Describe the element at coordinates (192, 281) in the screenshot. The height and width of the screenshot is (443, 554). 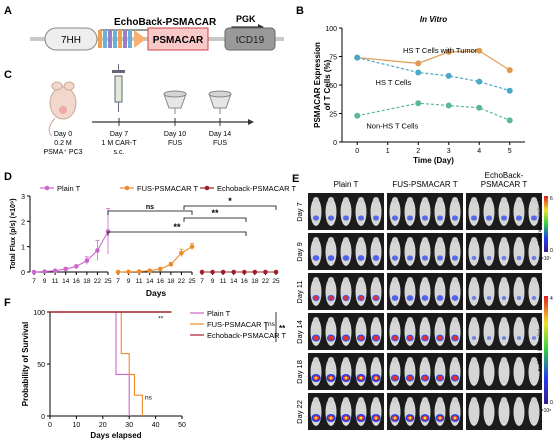
I see `x-tick-label: 25` at that location.